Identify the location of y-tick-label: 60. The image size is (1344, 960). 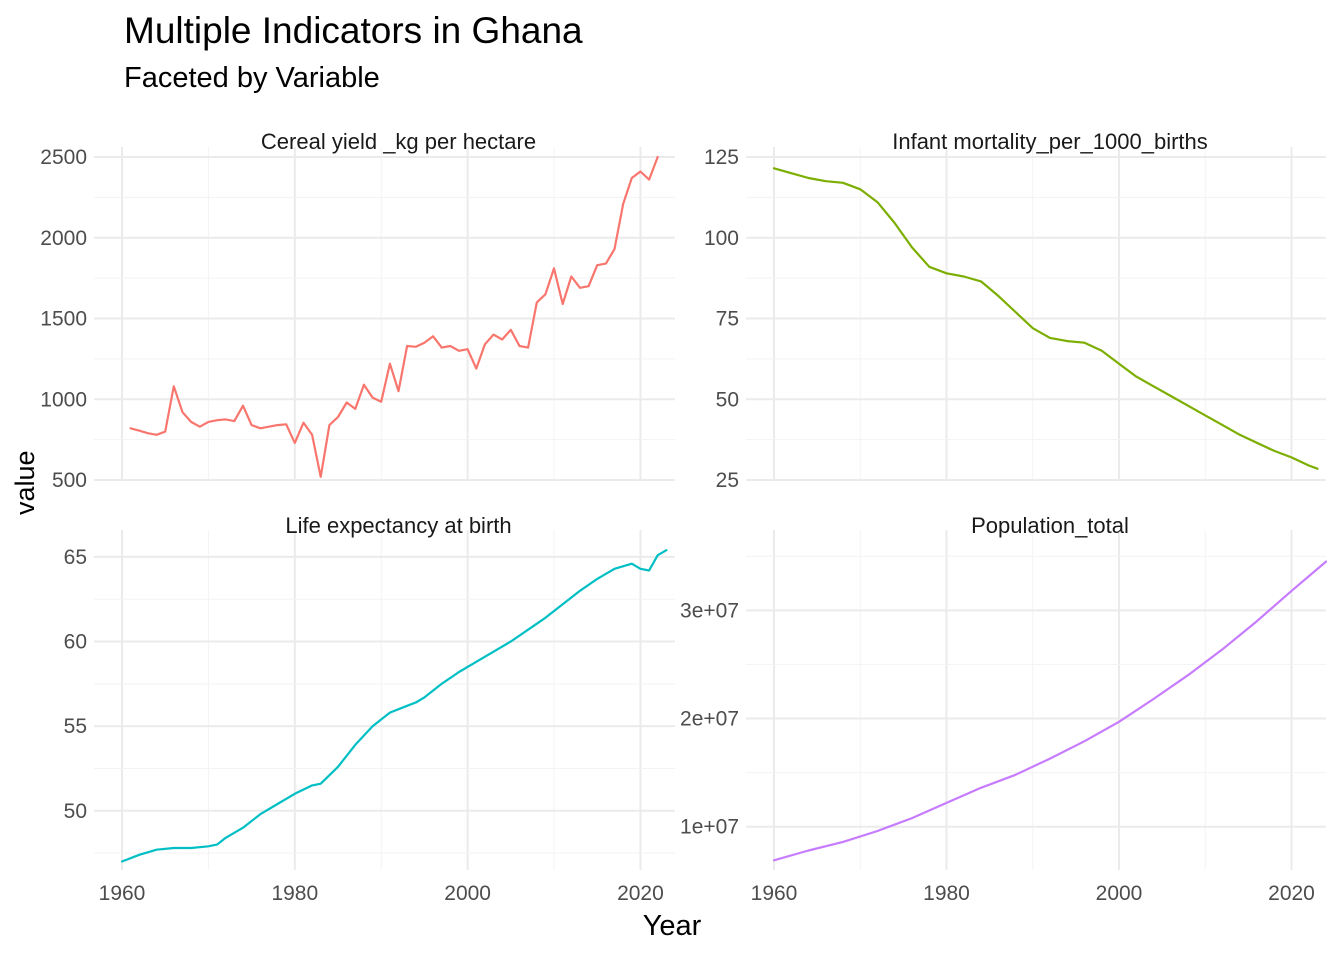
(75, 642).